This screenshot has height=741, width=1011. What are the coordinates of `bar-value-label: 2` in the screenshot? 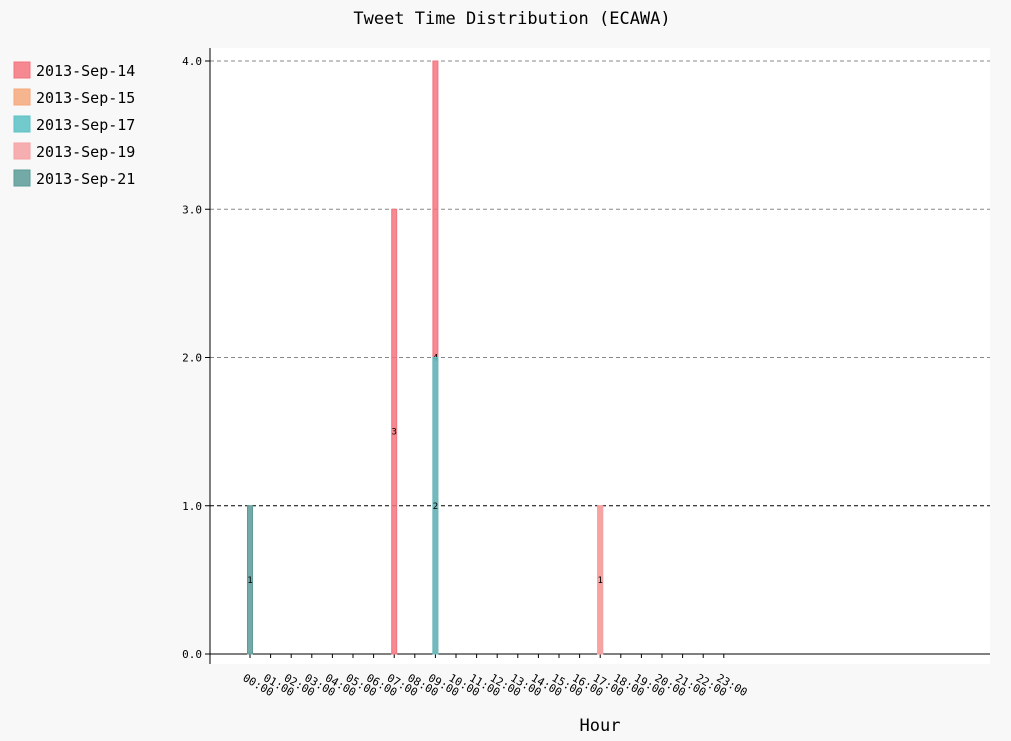 It's located at (435, 507).